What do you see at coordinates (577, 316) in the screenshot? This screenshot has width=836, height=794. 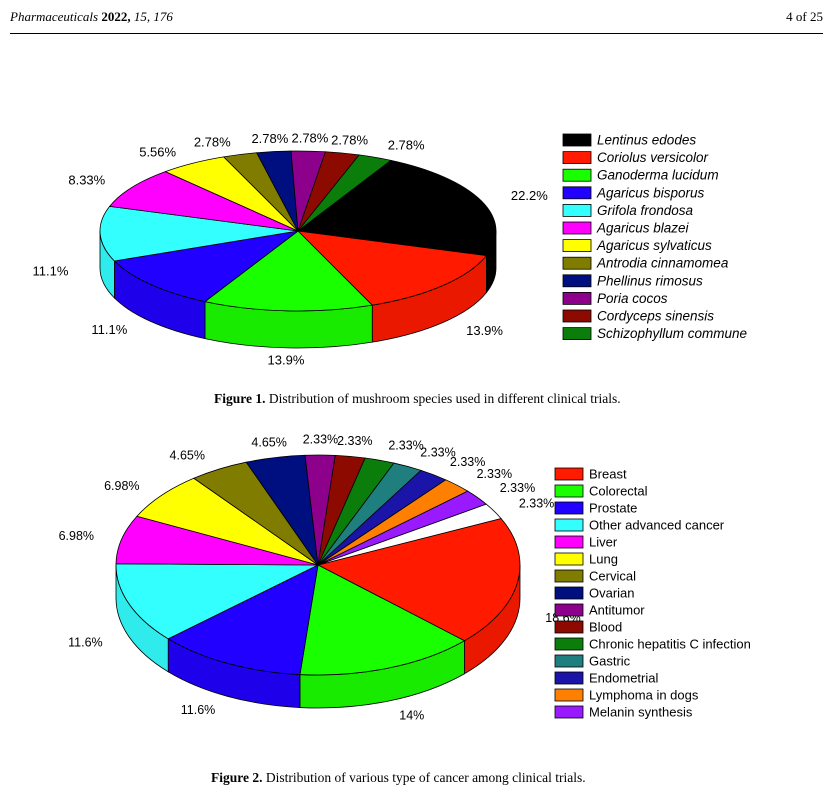 I see `legend-swatch-cordyceps-sinensis` at bounding box center [577, 316].